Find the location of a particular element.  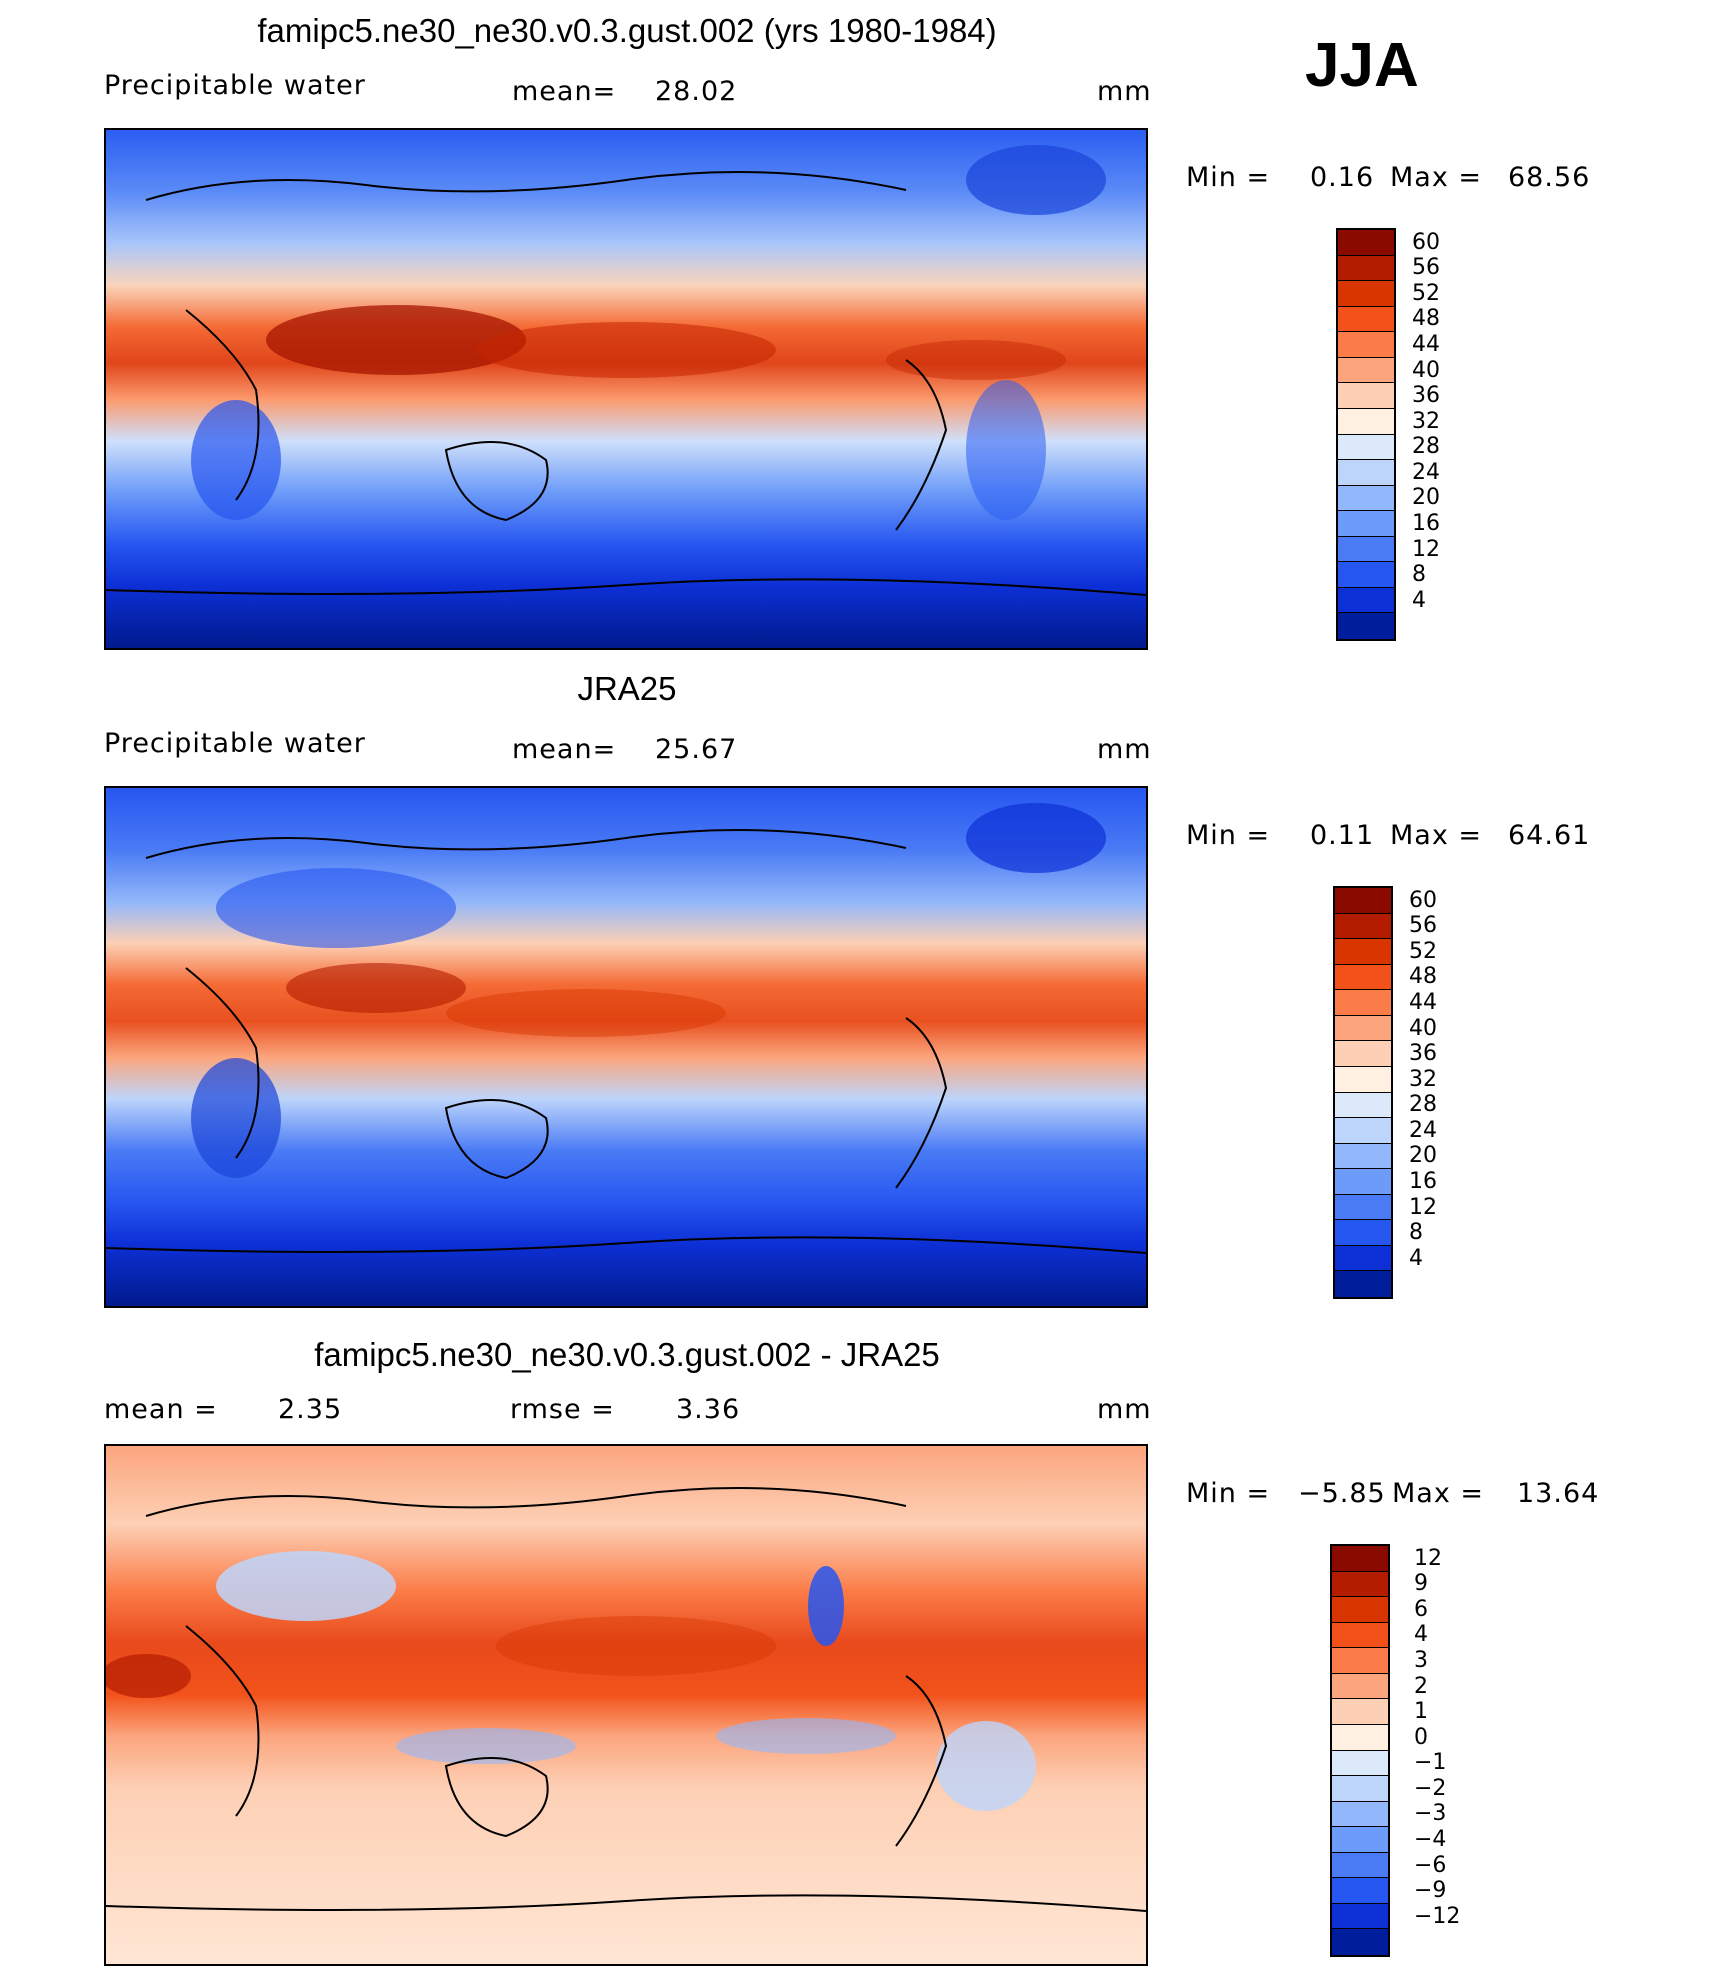

panel1-max-value: 68.56 is located at coordinates (1549, 177).